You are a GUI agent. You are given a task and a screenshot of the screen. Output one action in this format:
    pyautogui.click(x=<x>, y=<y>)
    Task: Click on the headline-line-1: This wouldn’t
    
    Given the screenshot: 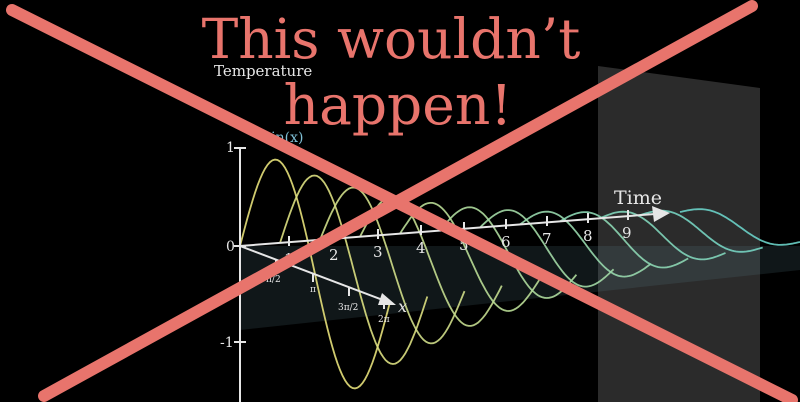 What is the action you would take?
    pyautogui.click(x=391, y=39)
    